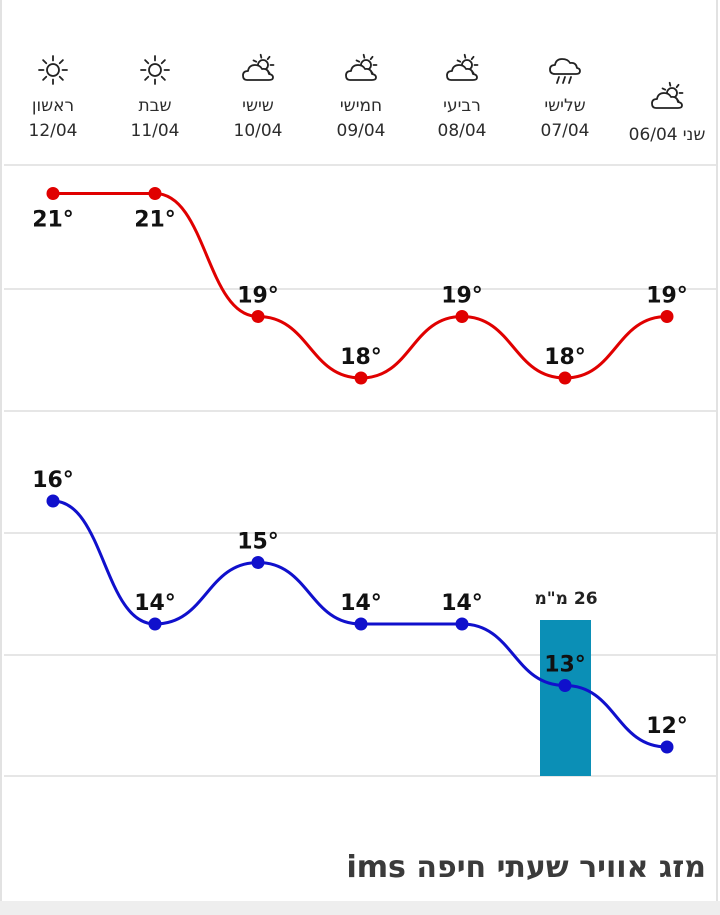 The image size is (720, 915). What do you see at coordinates (565, 131) in the screenshot?
I see `day-date: 07/04` at bounding box center [565, 131].